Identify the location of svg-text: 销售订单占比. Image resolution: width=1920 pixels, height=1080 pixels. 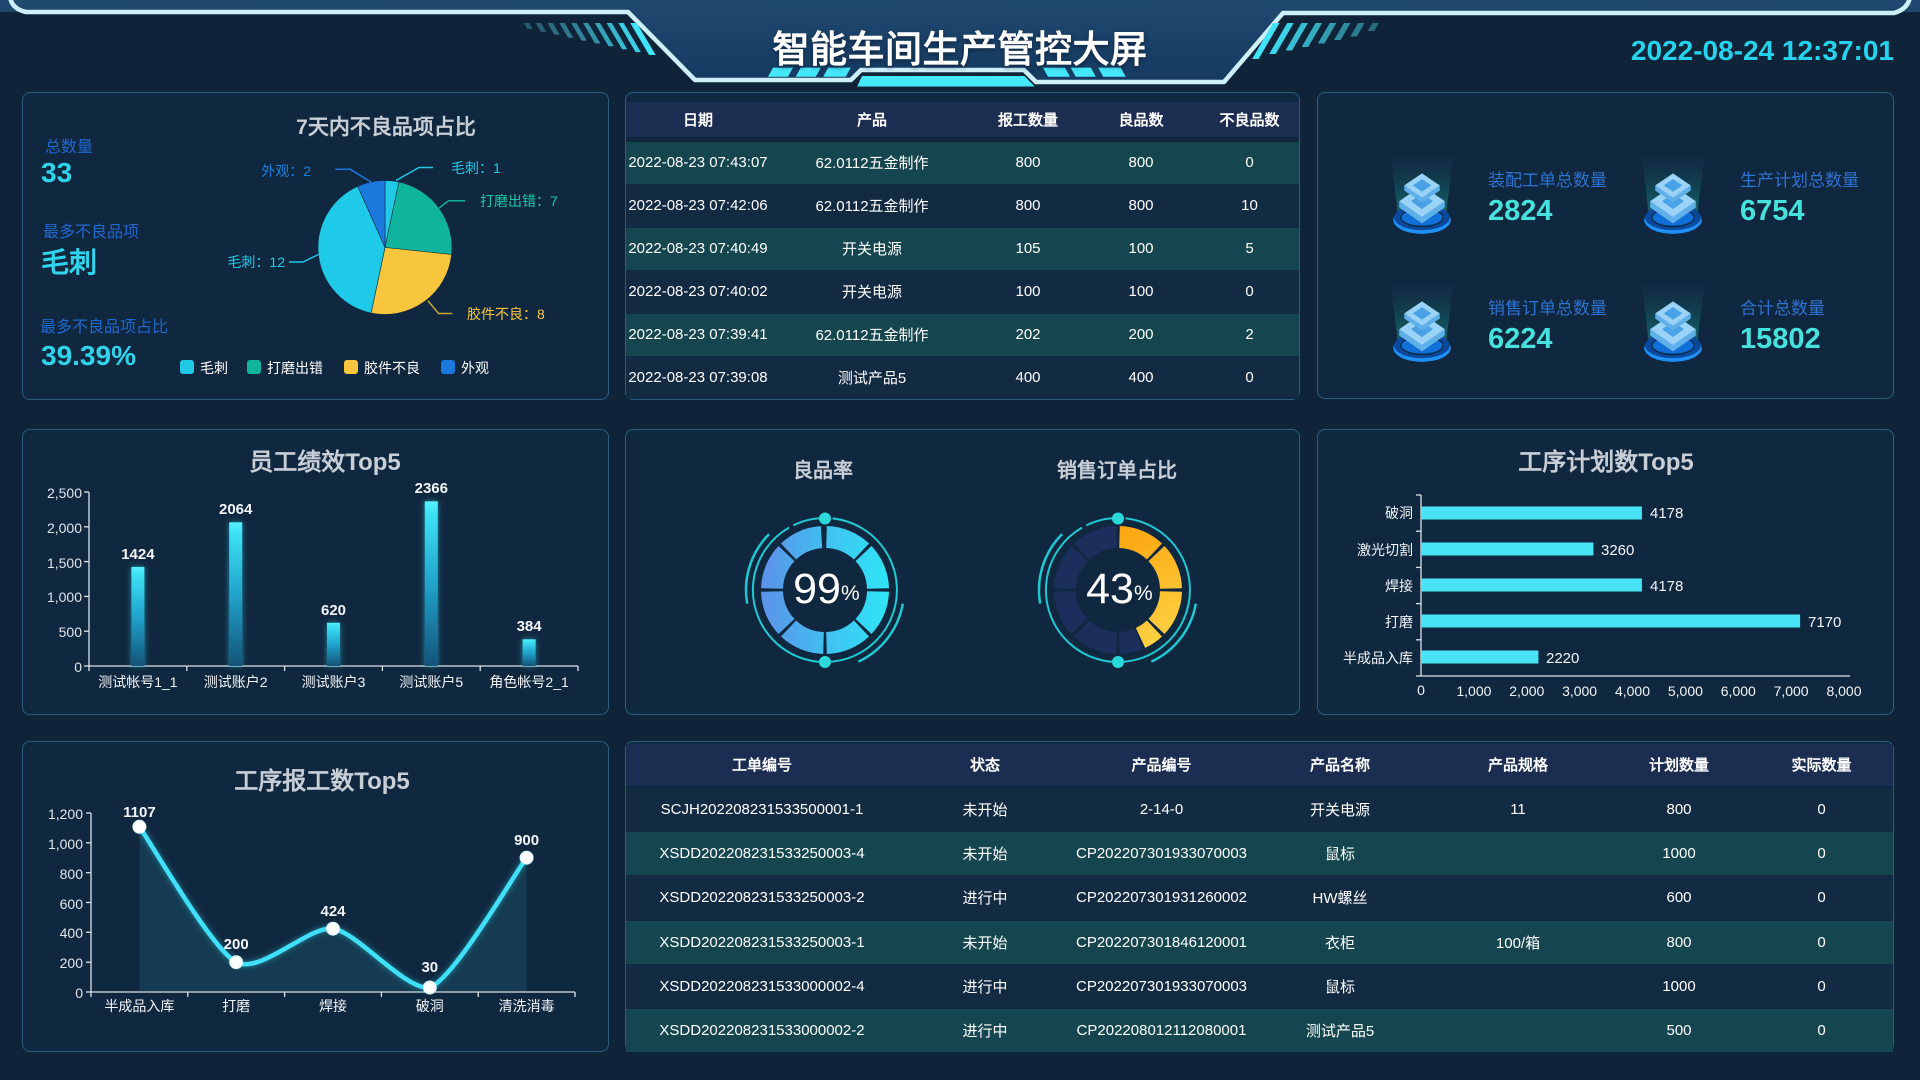
(1117, 470).